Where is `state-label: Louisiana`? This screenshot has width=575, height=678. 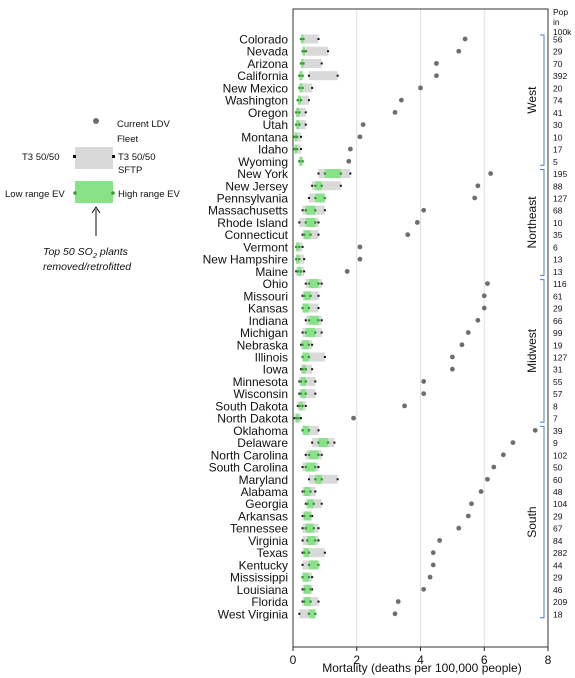 state-label: Louisiana is located at coordinates (263, 590).